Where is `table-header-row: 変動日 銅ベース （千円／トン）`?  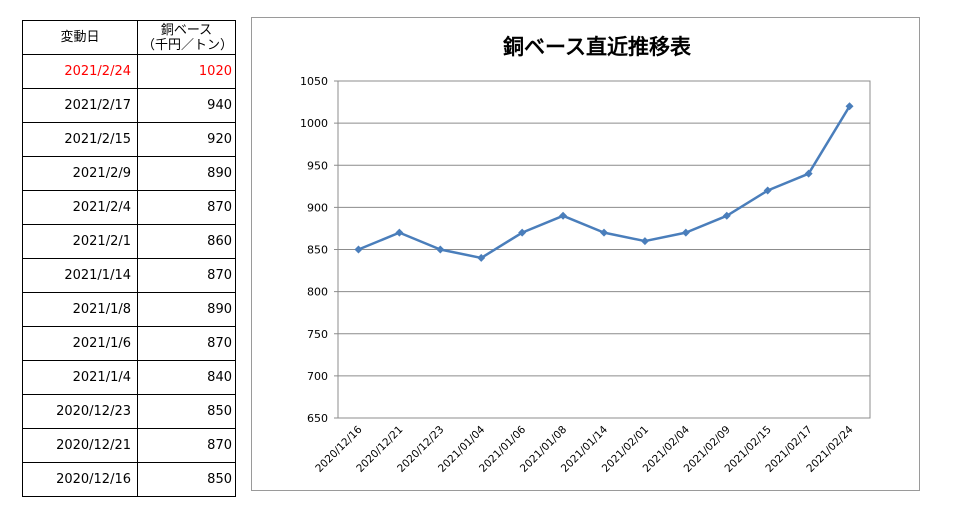
table-header-row: 変動日 銅ベース （千円／トン） is located at coordinates (129, 37).